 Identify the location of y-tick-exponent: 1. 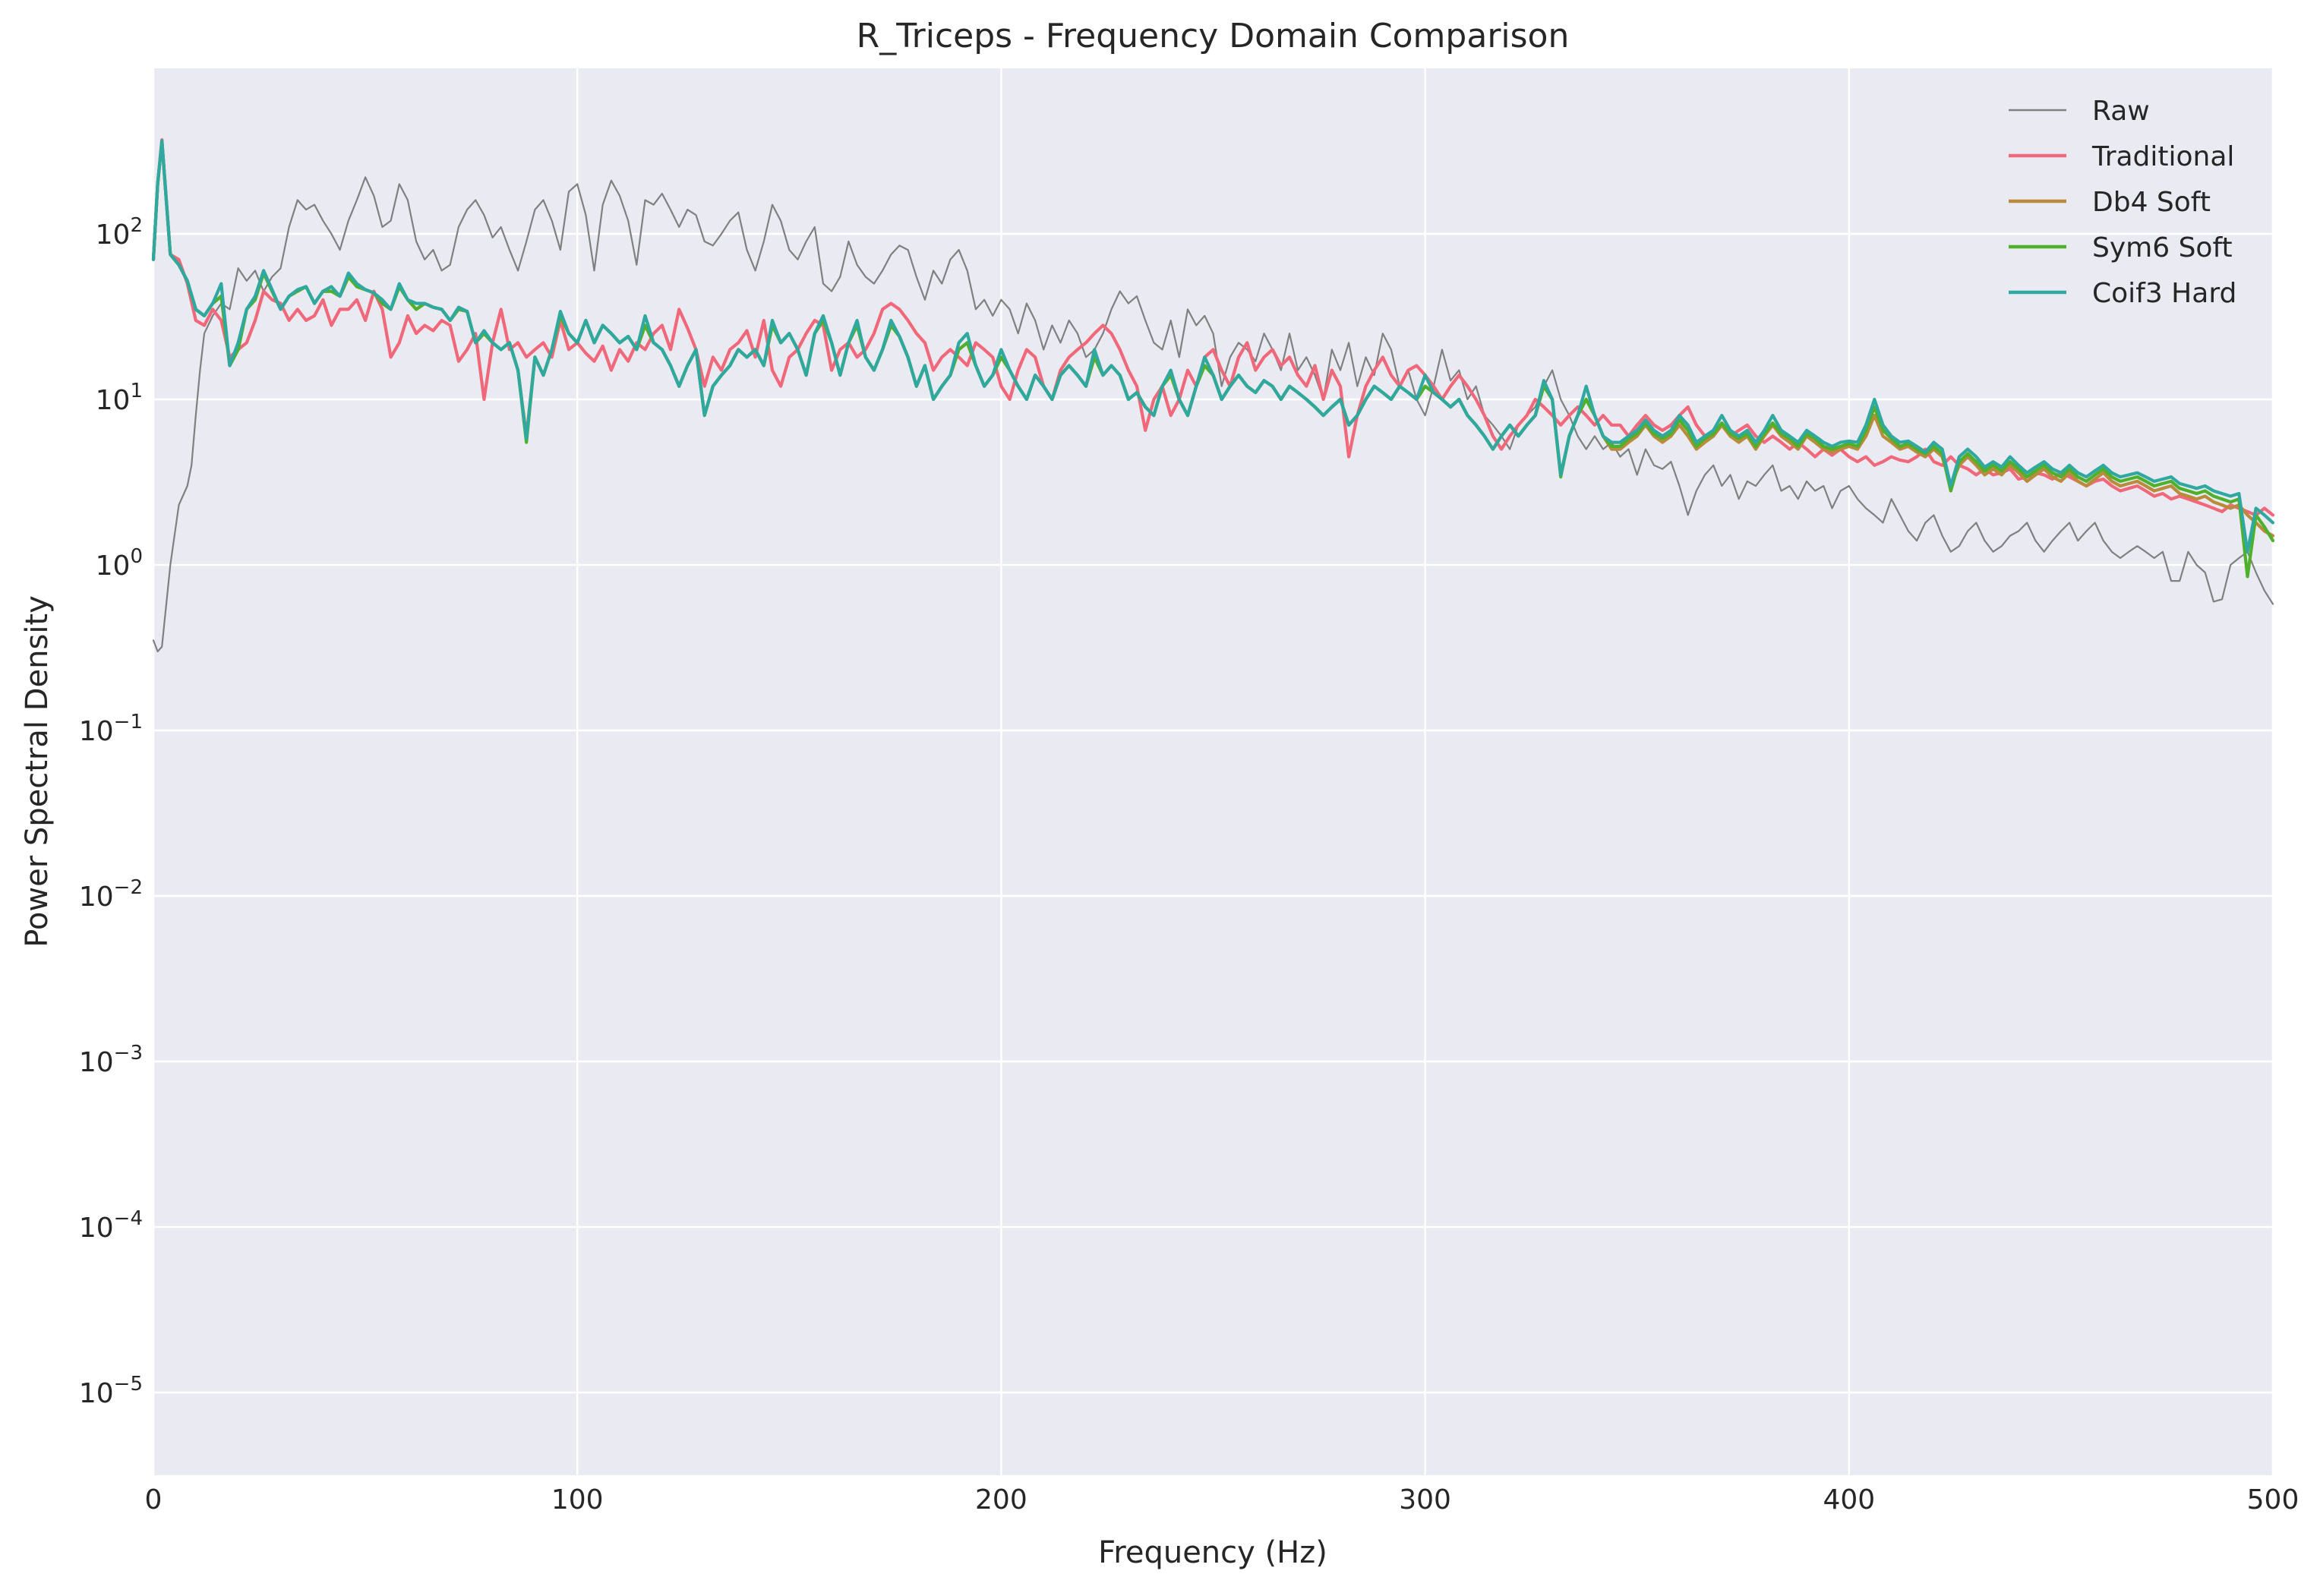
(136, 391).